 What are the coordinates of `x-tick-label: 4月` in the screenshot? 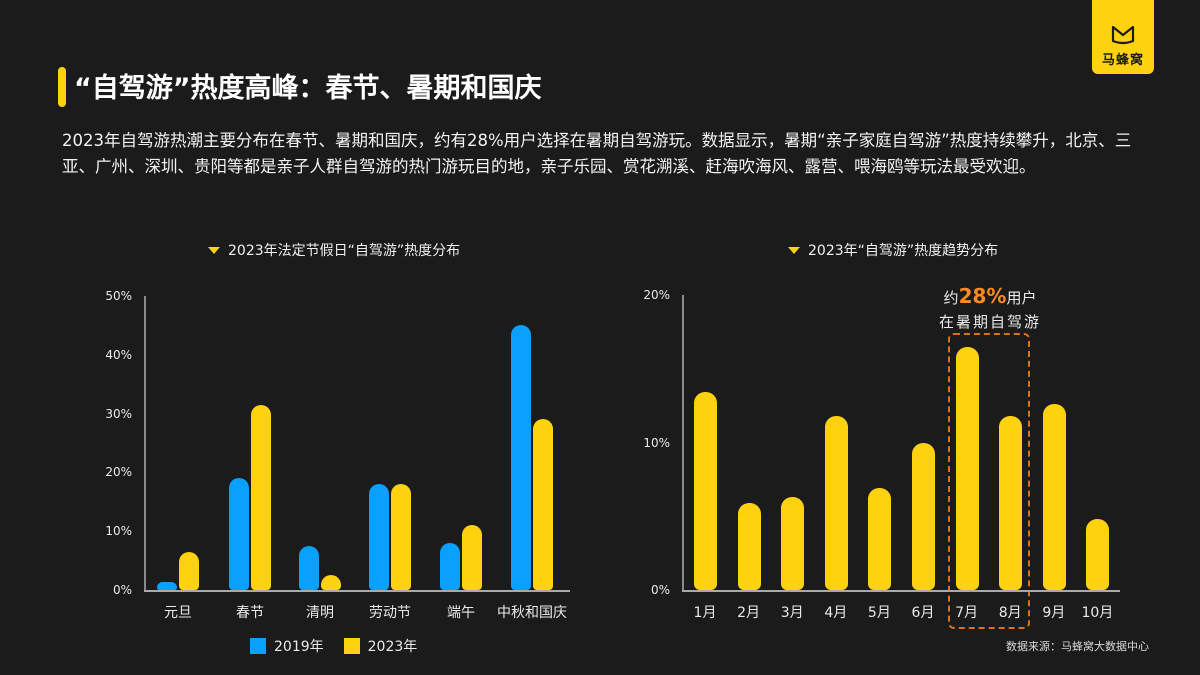 It's located at (836, 613).